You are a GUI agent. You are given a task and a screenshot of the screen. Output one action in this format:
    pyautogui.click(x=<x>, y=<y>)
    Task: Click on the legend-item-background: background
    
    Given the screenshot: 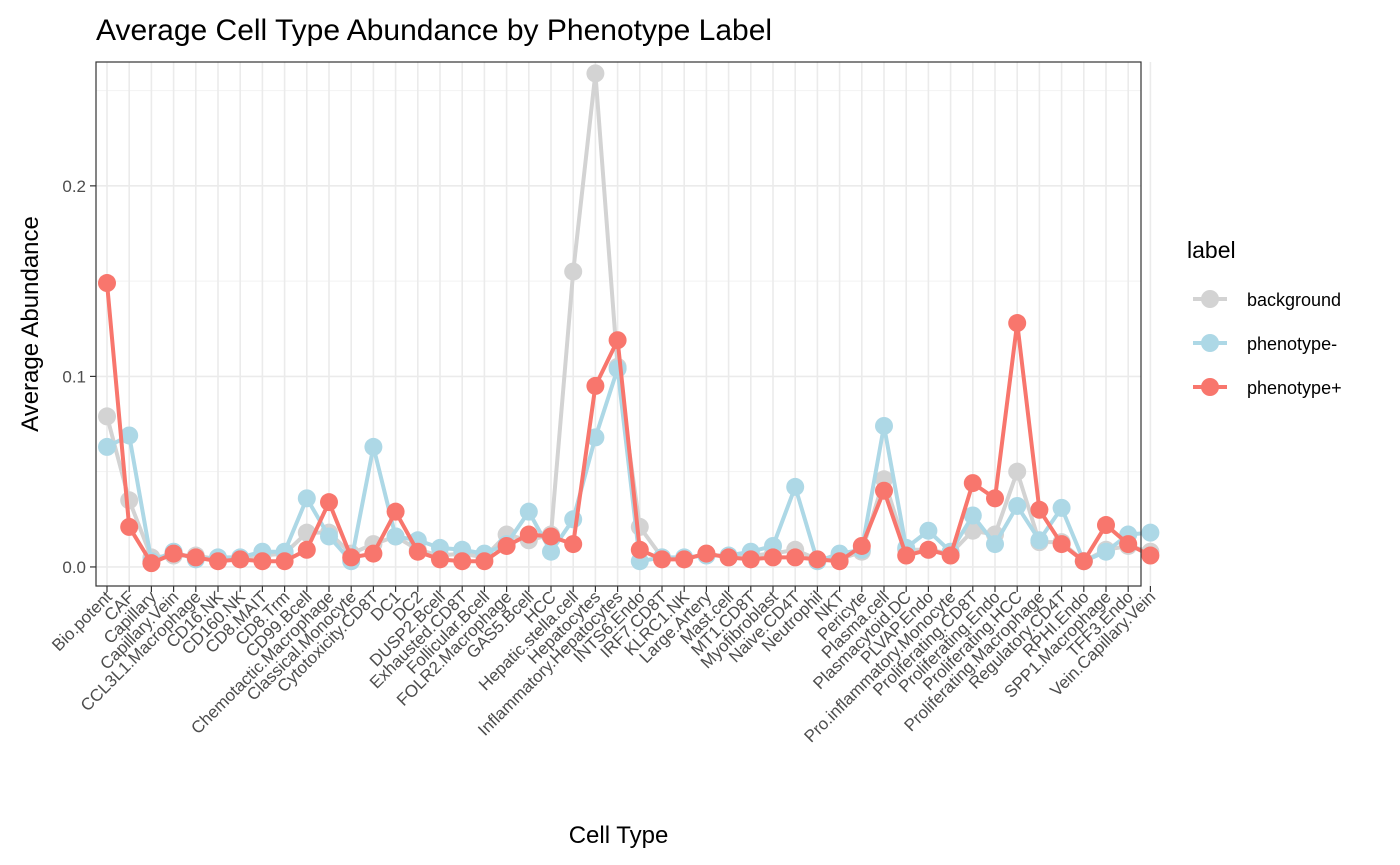 What is the action you would take?
    pyautogui.click(x=1267, y=300)
    